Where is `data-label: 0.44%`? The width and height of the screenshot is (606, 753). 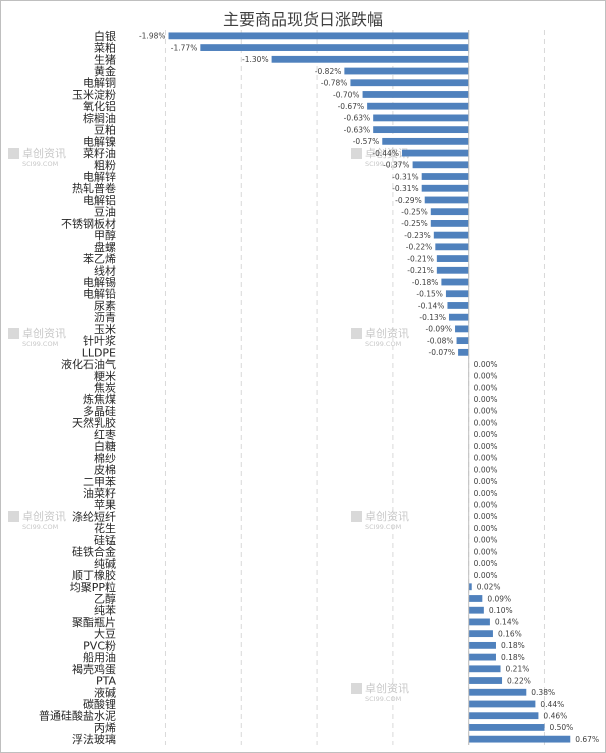 data-label: 0.44% is located at coordinates (552, 704).